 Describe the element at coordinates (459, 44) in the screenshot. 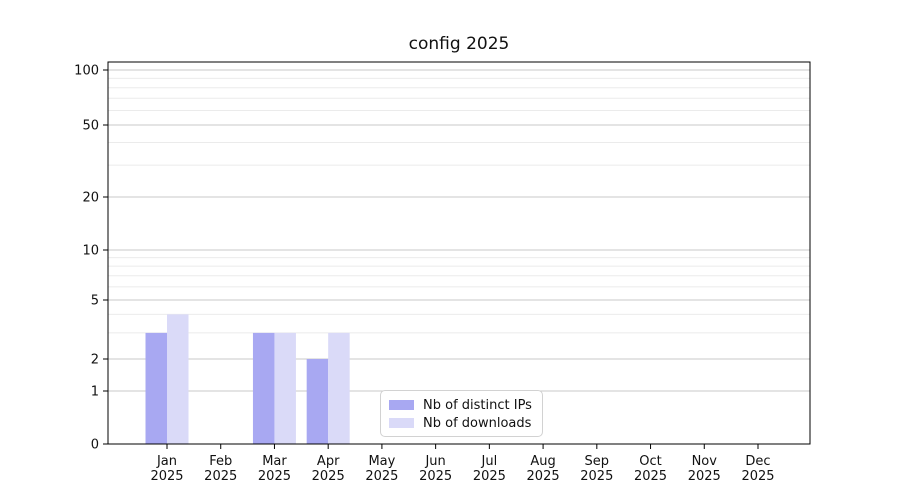

I see `chart-title: config 2025` at that location.